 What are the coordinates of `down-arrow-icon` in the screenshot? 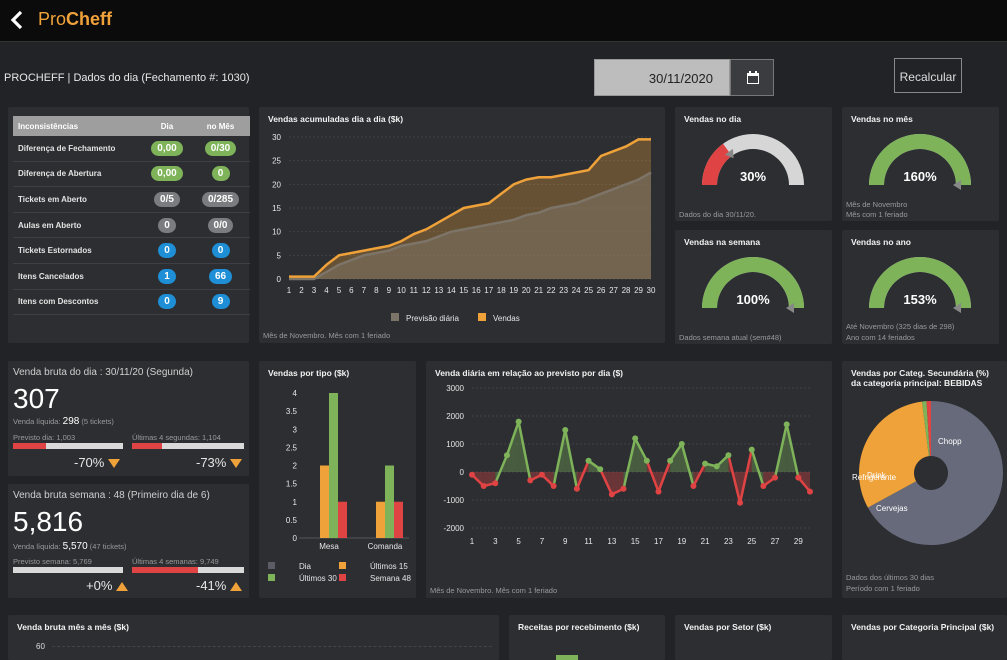 It's located at (114, 464).